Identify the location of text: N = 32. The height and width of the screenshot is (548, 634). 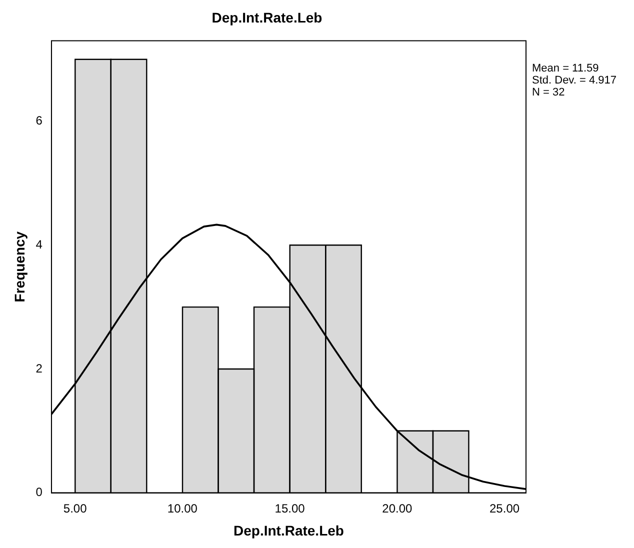
(548, 92).